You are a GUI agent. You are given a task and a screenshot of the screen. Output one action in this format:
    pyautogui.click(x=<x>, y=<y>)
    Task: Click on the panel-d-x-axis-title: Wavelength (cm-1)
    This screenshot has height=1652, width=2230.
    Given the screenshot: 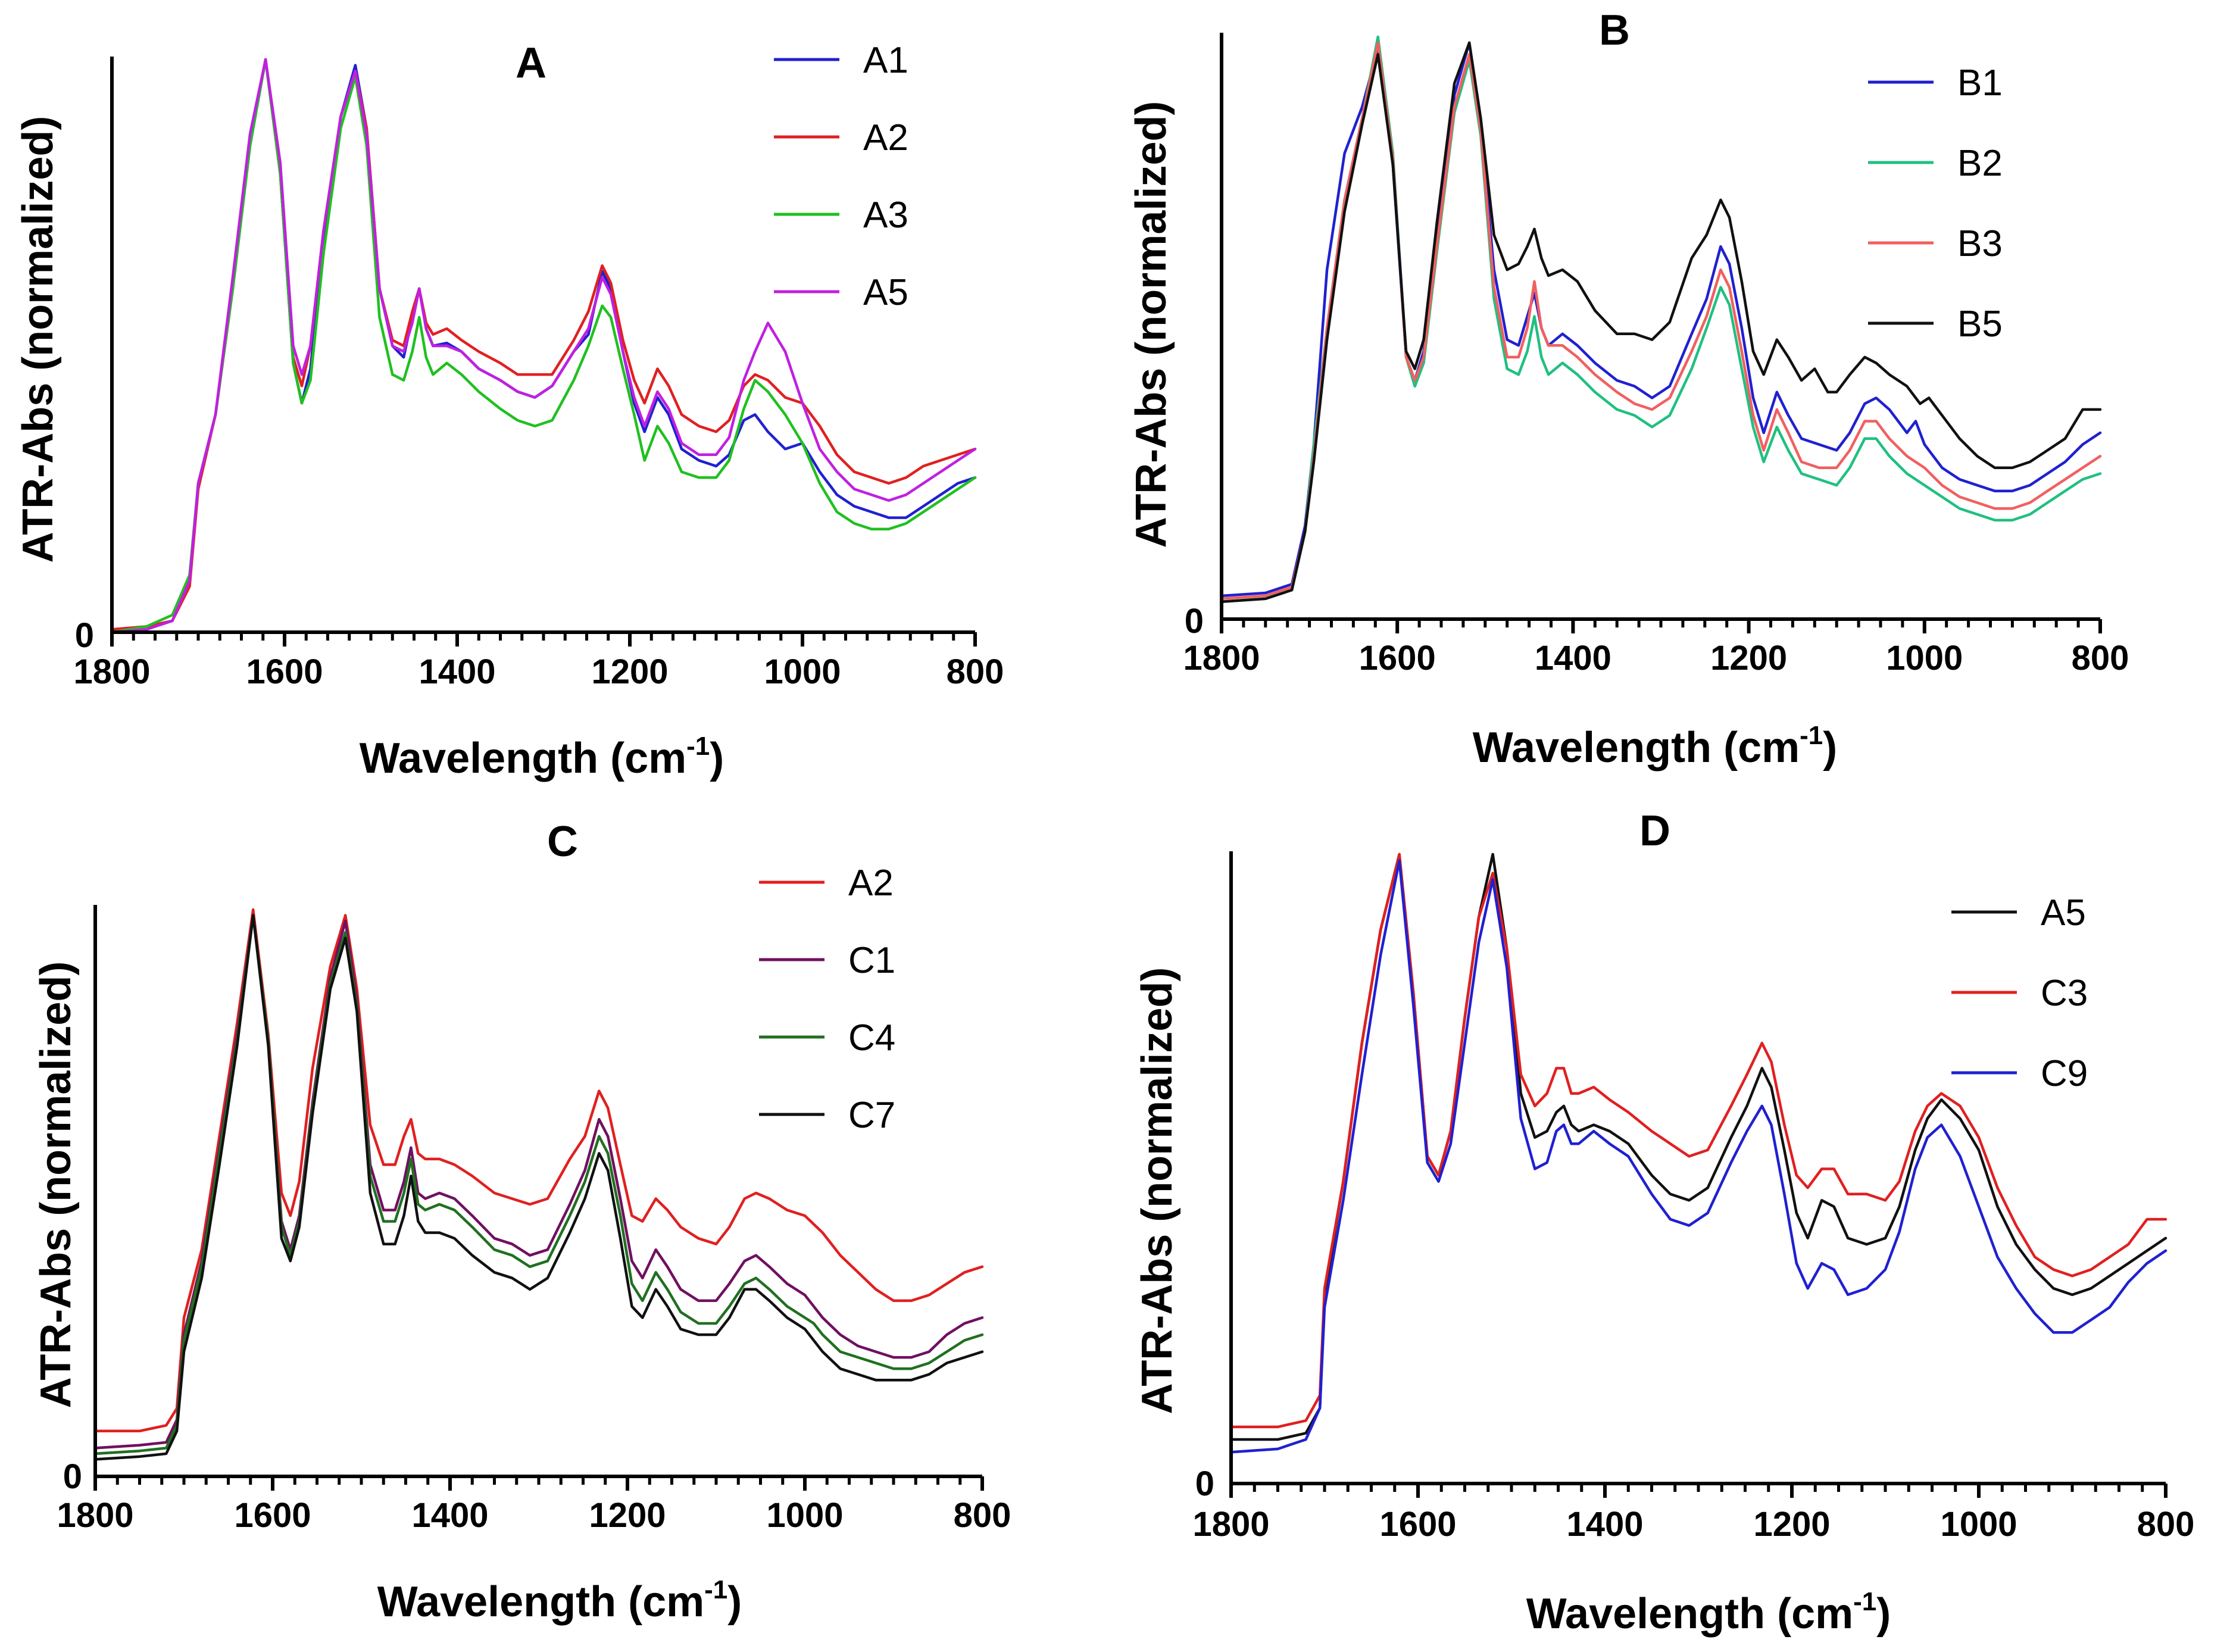 What is the action you would take?
    pyautogui.click(x=1708, y=1612)
    